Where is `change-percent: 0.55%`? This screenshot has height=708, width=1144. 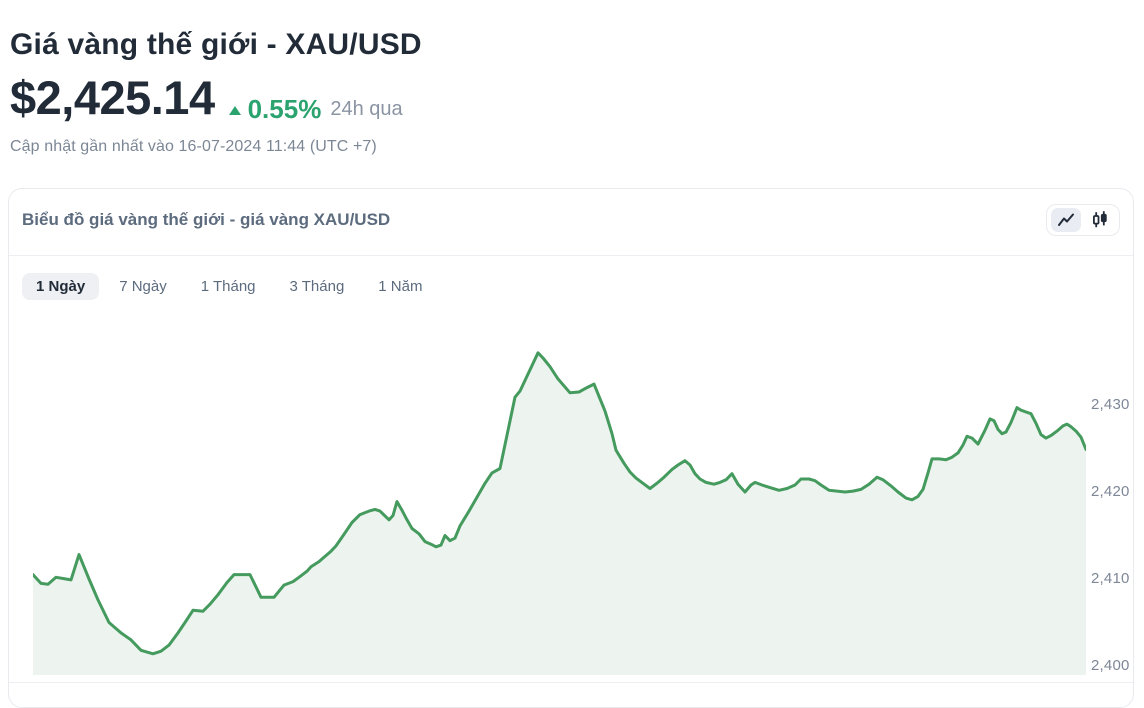
change-percent: 0.55% is located at coordinates (284, 109).